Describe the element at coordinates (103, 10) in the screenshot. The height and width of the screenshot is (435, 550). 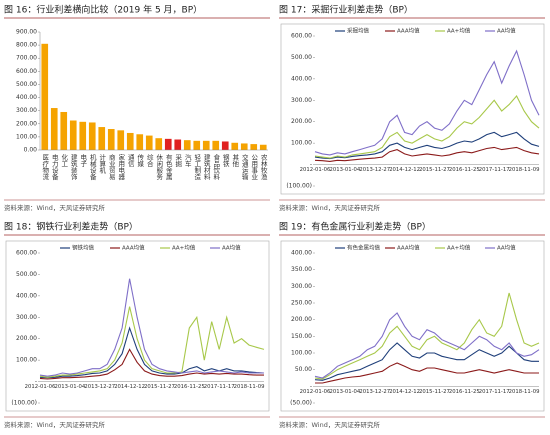
I see `panel-title: 图 16：行业利差横向比较（2019 年 5 月，BP）` at that location.